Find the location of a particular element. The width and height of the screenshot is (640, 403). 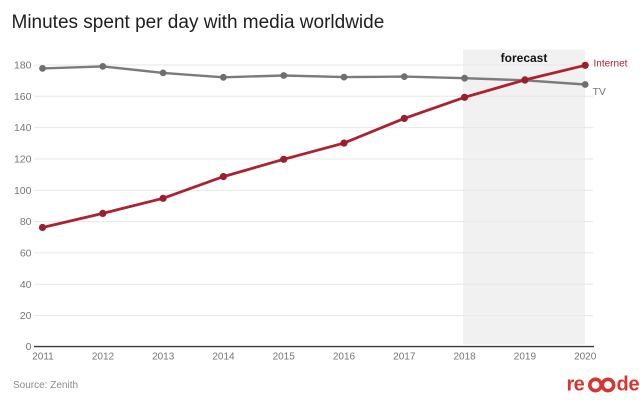

svg-text: Internet is located at coordinates (611, 64).